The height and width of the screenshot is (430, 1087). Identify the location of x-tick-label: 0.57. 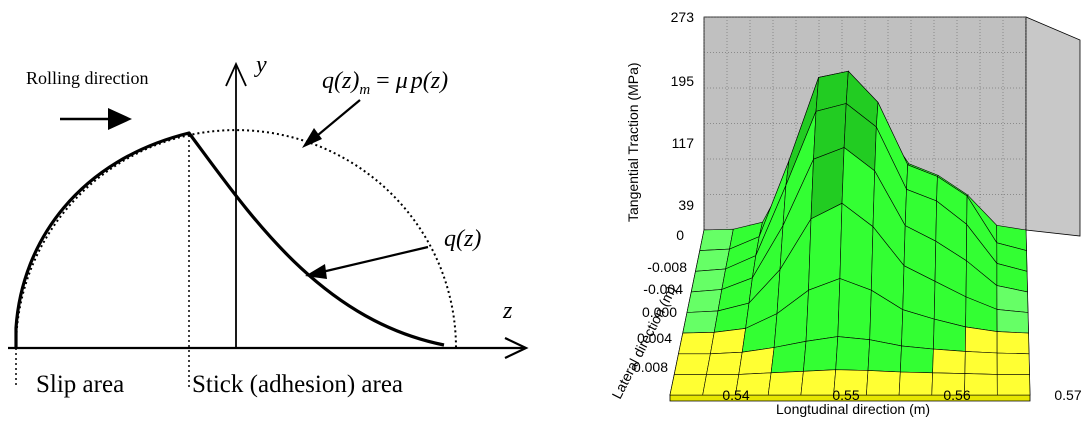
(1067, 395).